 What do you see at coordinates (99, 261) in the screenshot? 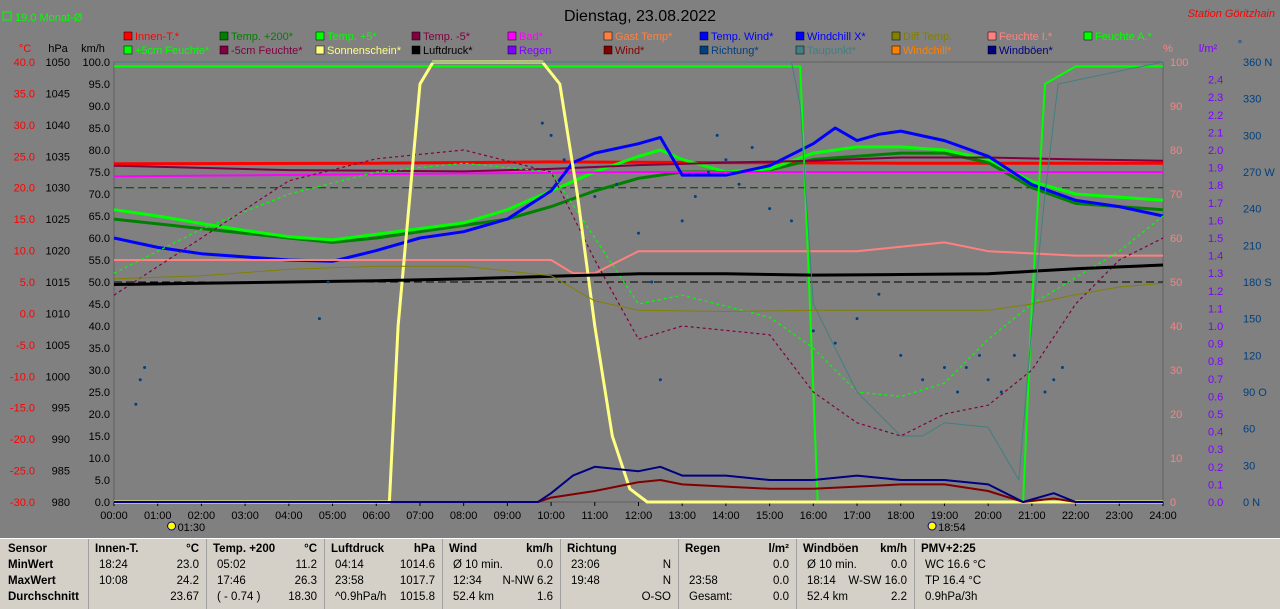
I see `axis-tick-label: 55.0` at bounding box center [99, 261].